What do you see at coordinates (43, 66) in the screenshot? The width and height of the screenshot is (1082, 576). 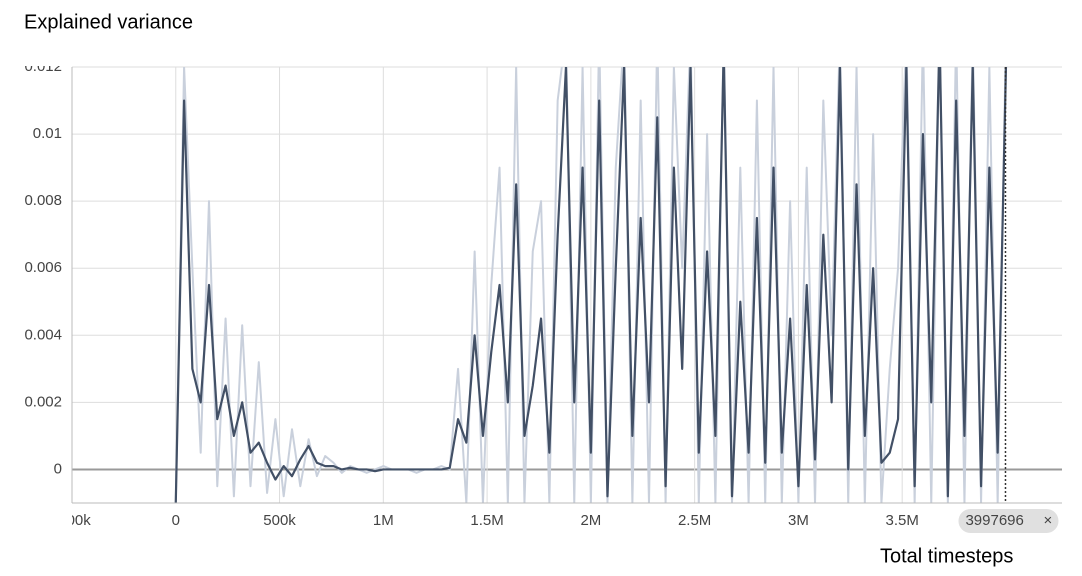 I see `y-tick-label: 0.012` at bounding box center [43, 66].